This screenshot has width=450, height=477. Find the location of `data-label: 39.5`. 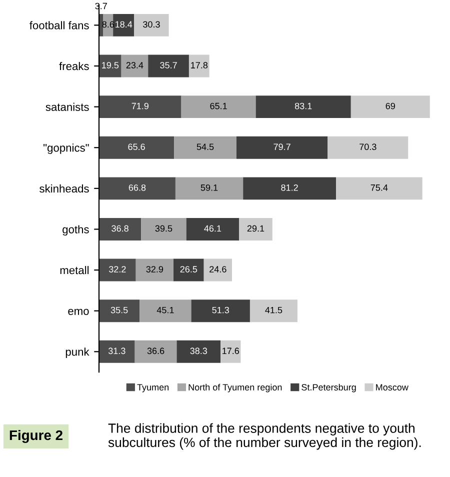

data-label: 39.5 is located at coordinates (163, 228).